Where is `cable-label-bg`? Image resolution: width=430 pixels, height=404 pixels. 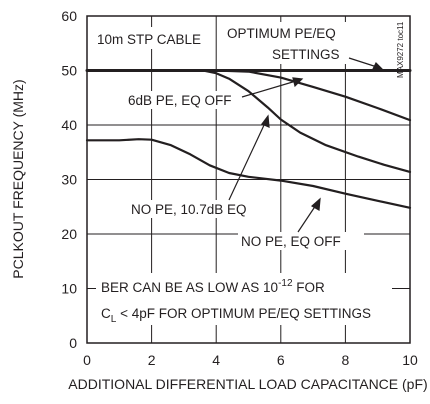
cable-label-bg is located at coordinates (152, 38).